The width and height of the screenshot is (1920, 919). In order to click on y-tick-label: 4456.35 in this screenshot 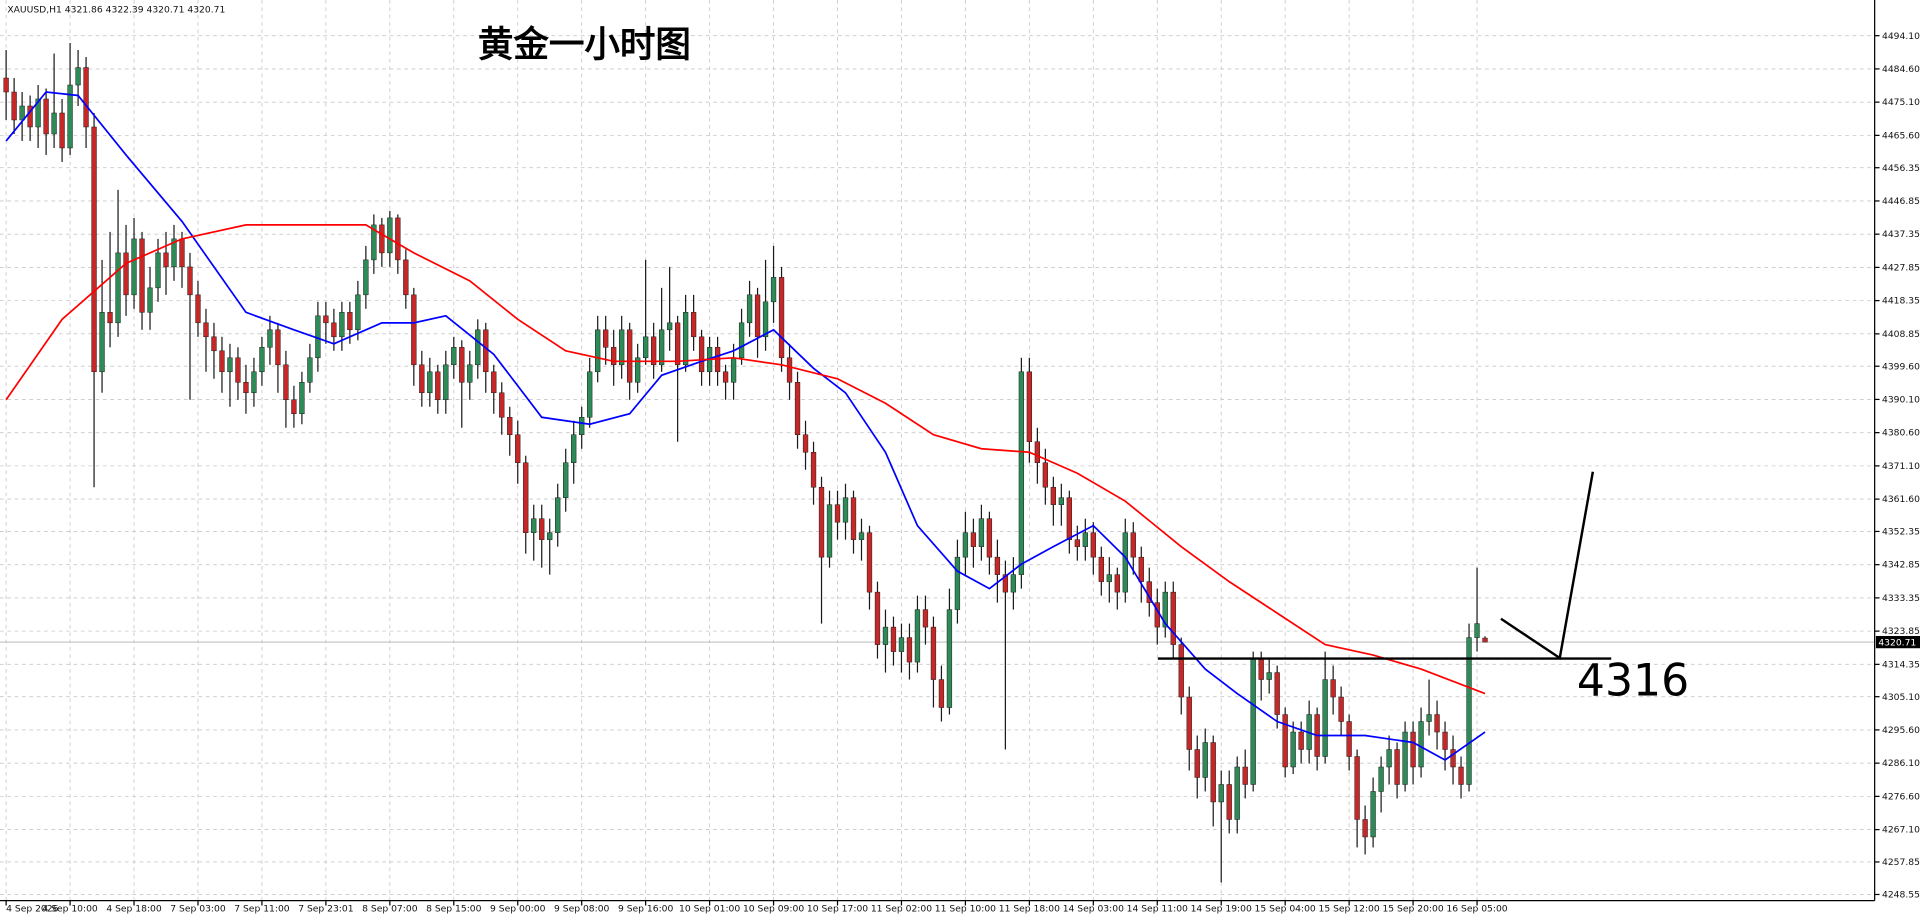, I will do `click(1901, 168)`.